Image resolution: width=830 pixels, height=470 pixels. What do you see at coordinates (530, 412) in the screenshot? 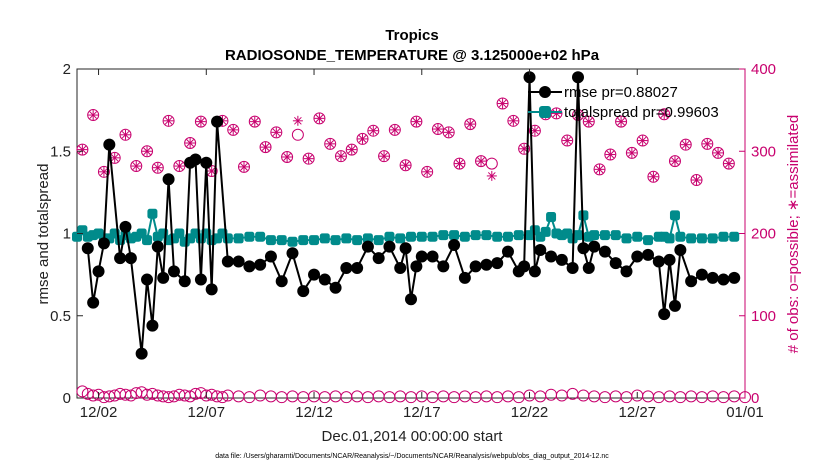
I see `x-tick-label: 12/22` at bounding box center [530, 412].